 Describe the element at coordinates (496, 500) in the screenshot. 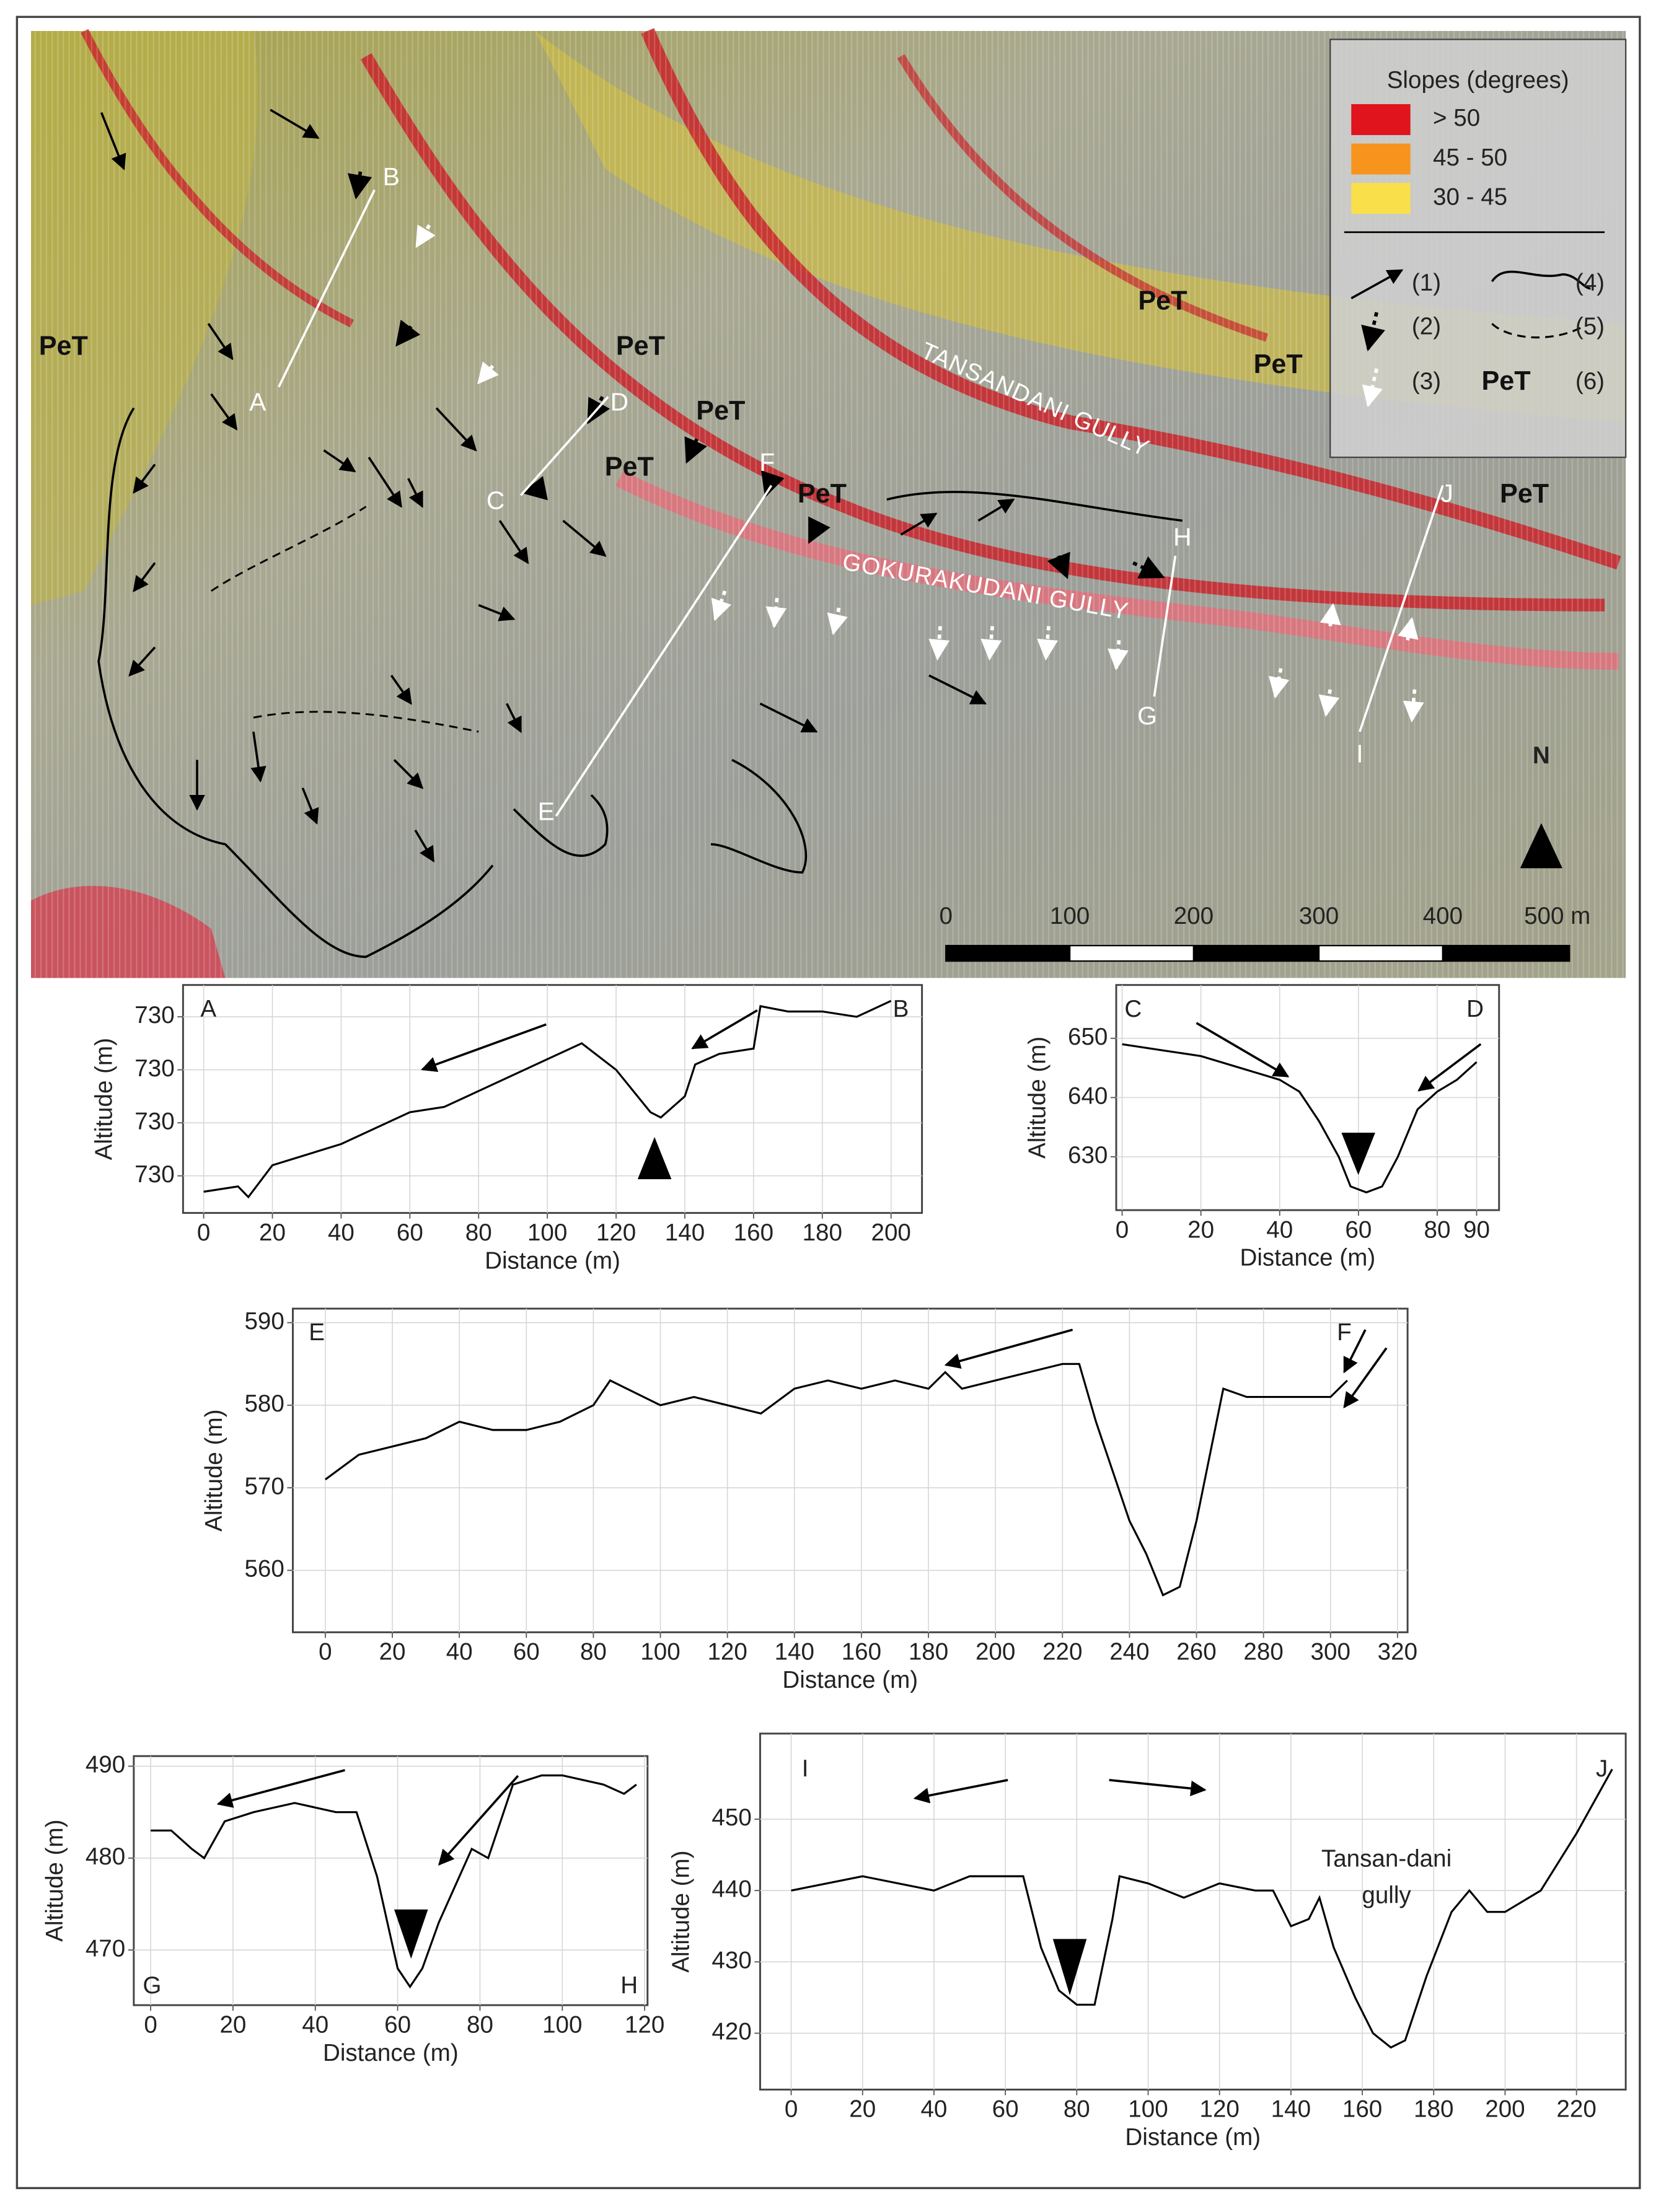

I see `section-label: C` at that location.